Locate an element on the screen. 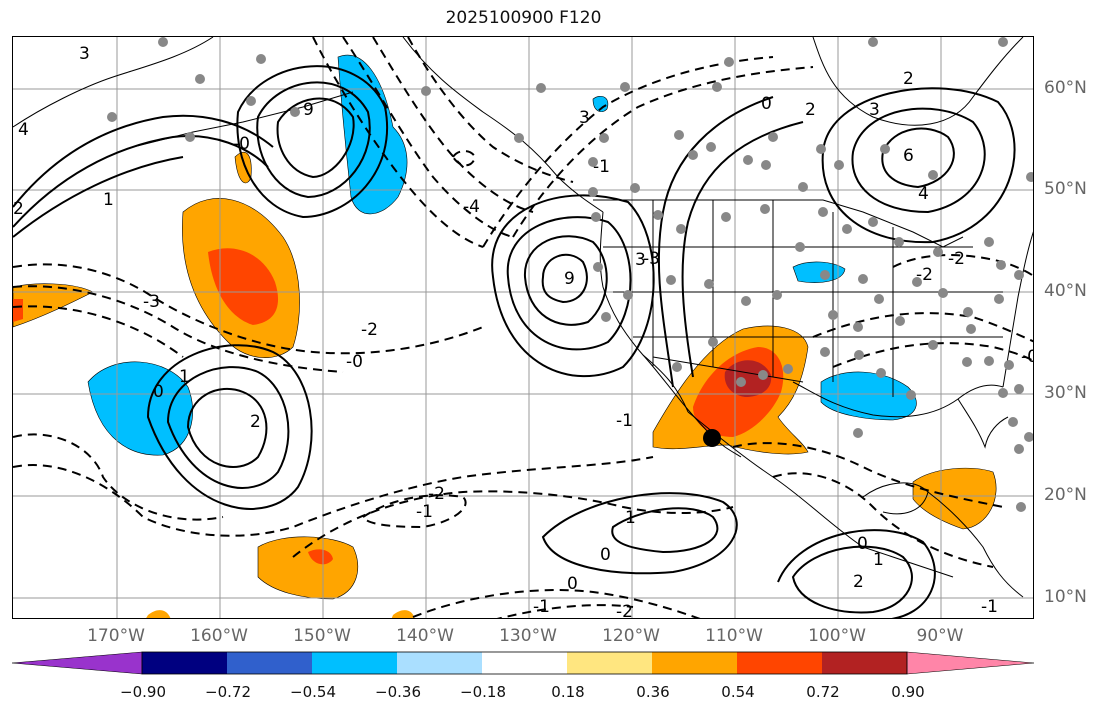 Image resolution: width=1105 pixels, height=712 pixels. eastern-pacific-trough-solid is located at coordinates (665, 530).